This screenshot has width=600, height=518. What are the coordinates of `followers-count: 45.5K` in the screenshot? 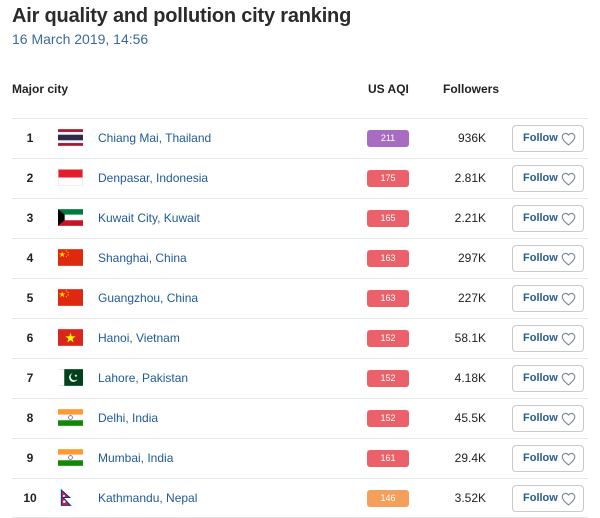 It's located at (470, 418).